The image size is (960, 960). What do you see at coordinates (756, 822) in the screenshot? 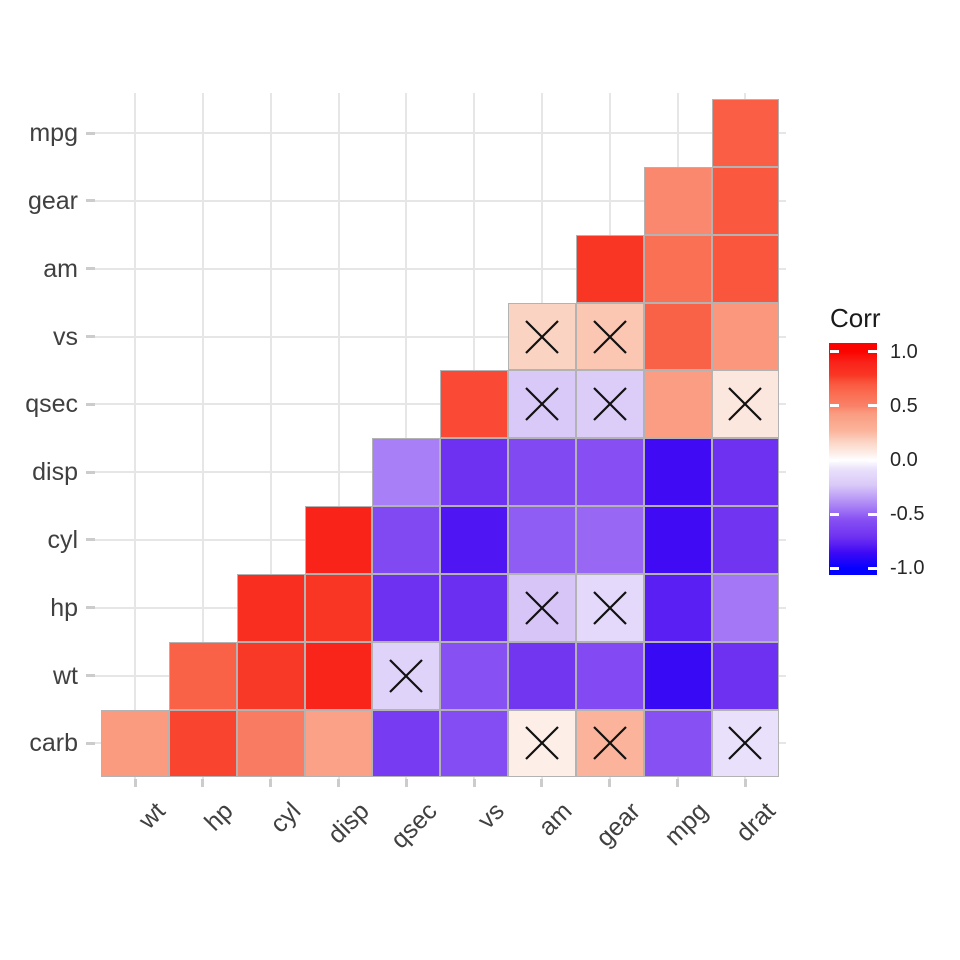
I see `x-axis-label-drat: drat` at bounding box center [756, 822].